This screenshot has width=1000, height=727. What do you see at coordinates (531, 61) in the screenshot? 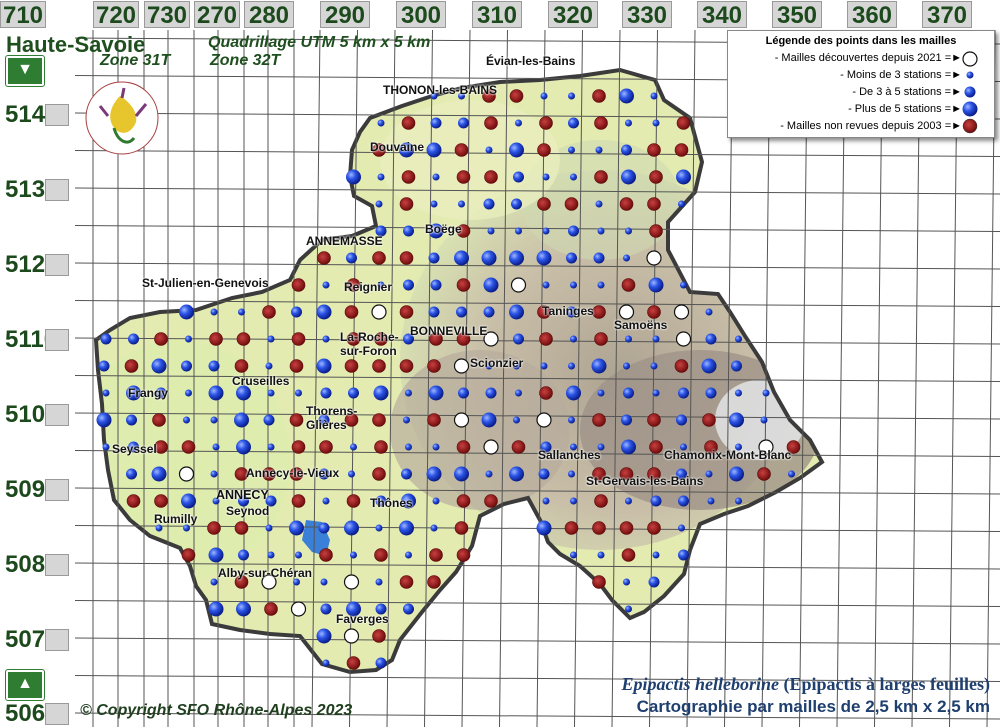
I see `town-evian: Évian-les-Bains` at bounding box center [531, 61].